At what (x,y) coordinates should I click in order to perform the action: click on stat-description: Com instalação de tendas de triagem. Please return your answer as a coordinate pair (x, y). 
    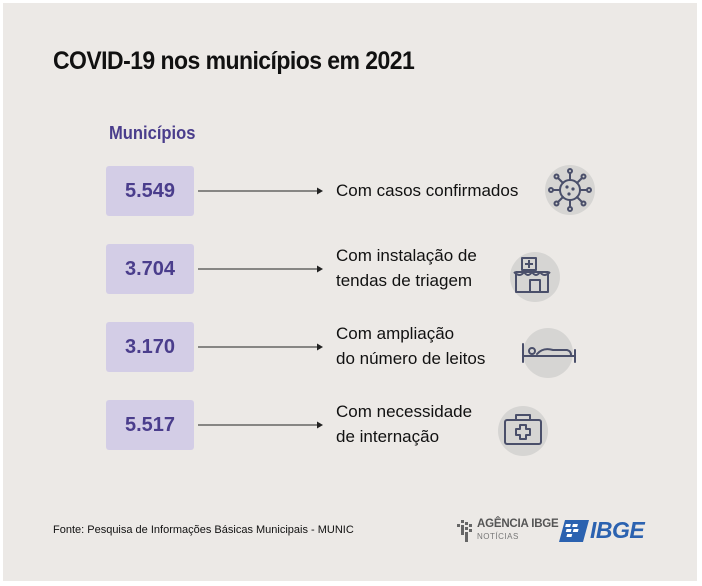
    Looking at the image, I should click on (406, 268).